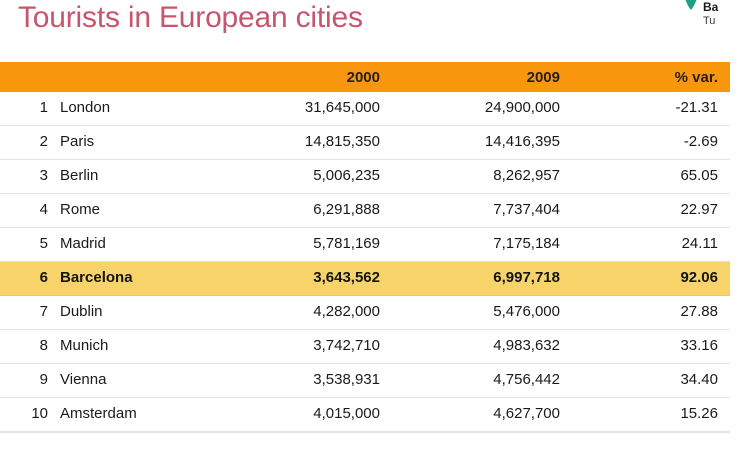 The image size is (741, 459). Describe the element at coordinates (699, 209) in the screenshot. I see `cell-variation: 22.97` at that location.